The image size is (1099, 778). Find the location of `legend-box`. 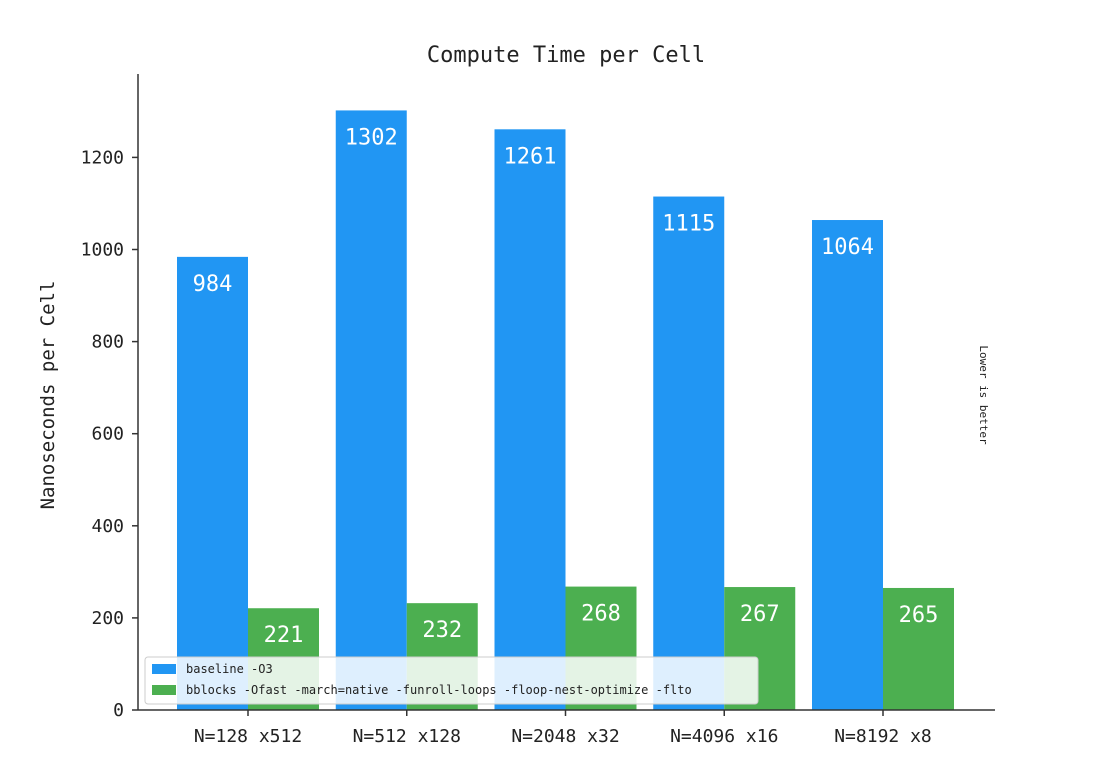

legend-box is located at coordinates (451, 680).